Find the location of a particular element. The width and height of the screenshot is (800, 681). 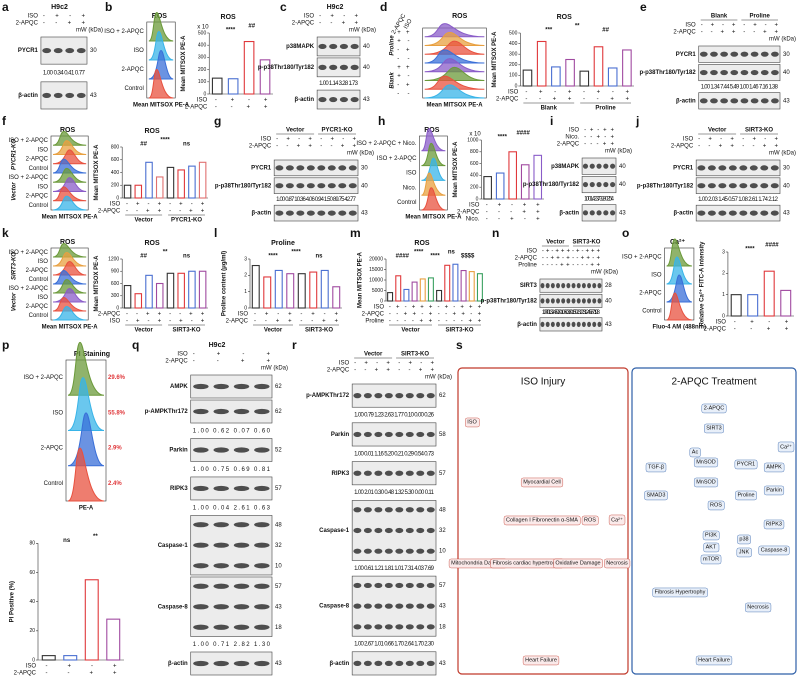

chart-title: ROS is located at coordinates (422, 243).